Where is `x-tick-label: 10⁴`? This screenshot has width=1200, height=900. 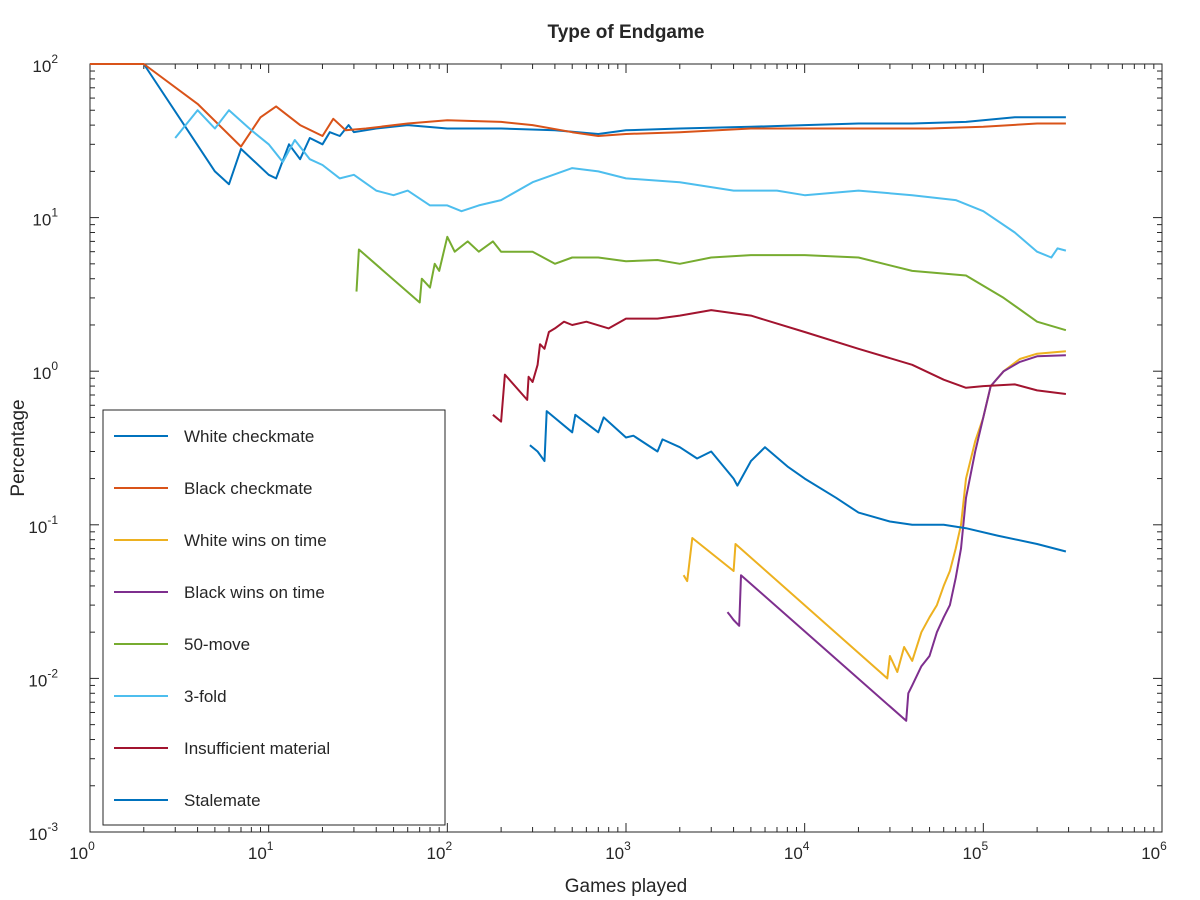
x-tick-label: 10⁴ is located at coordinates (797, 851).